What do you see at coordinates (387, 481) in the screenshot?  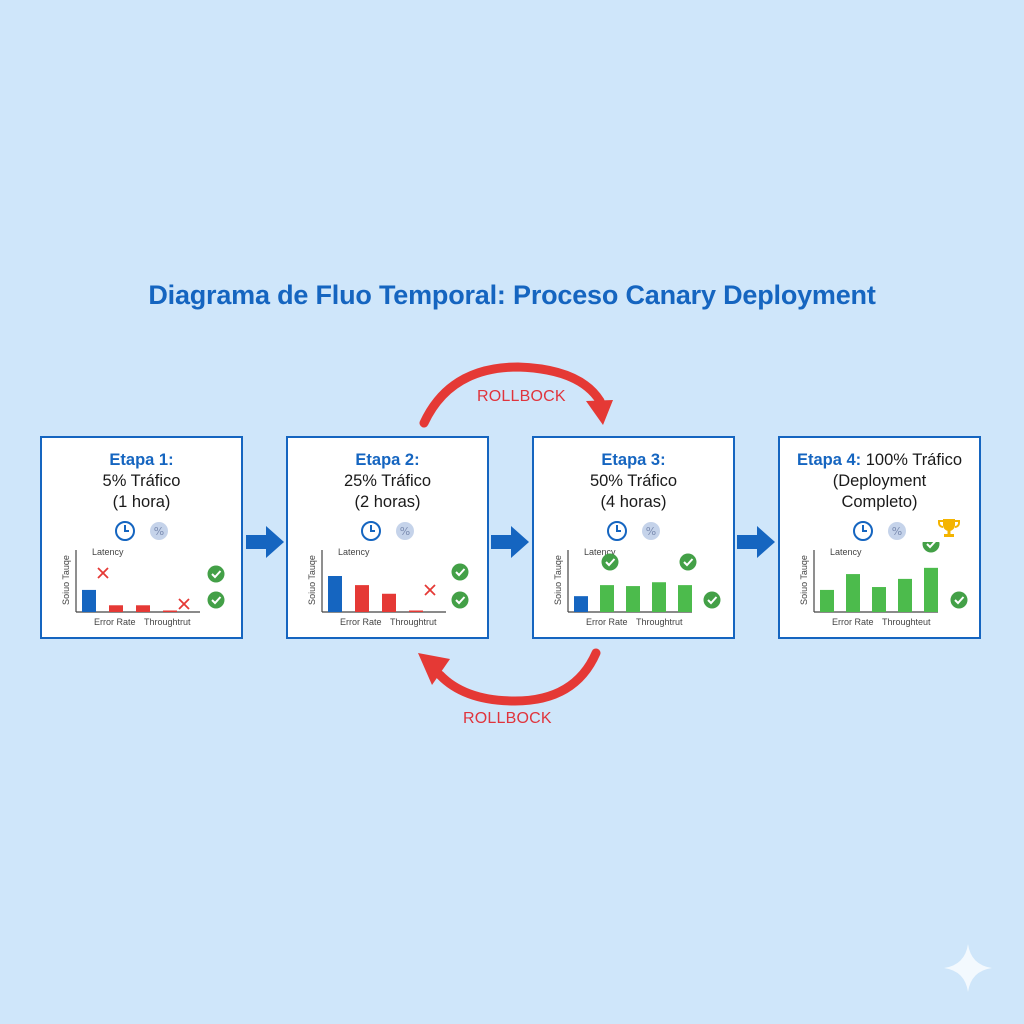 I see `stage-traffic: 25% Tráfico` at bounding box center [387, 481].